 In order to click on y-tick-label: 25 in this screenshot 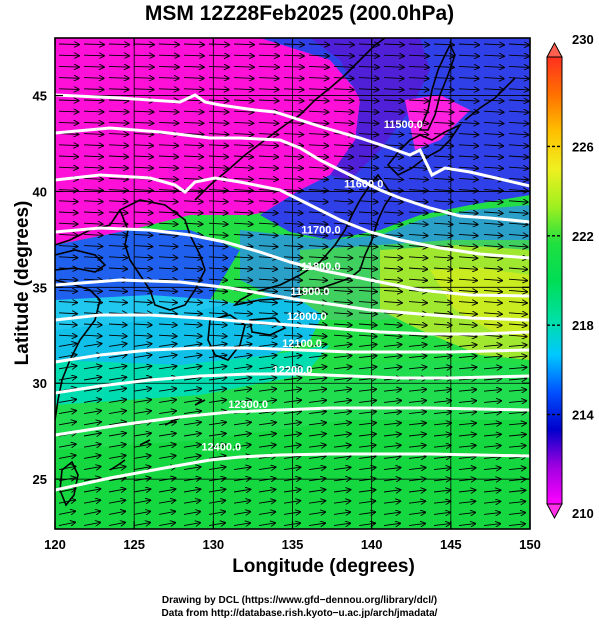, I will do `click(40, 479)`.